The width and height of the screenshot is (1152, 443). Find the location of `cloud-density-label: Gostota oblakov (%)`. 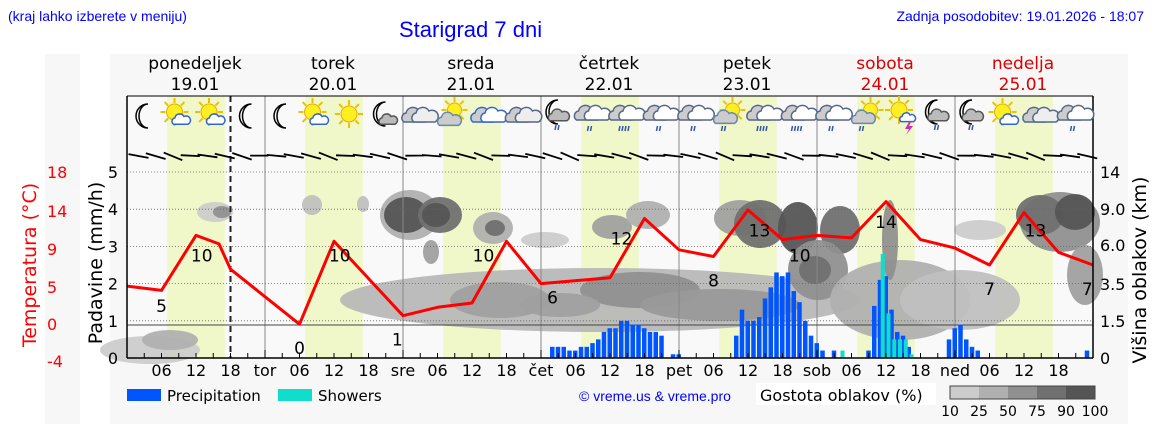

cloud-density-label: Gostota oblakov (%) is located at coordinates (841, 395).